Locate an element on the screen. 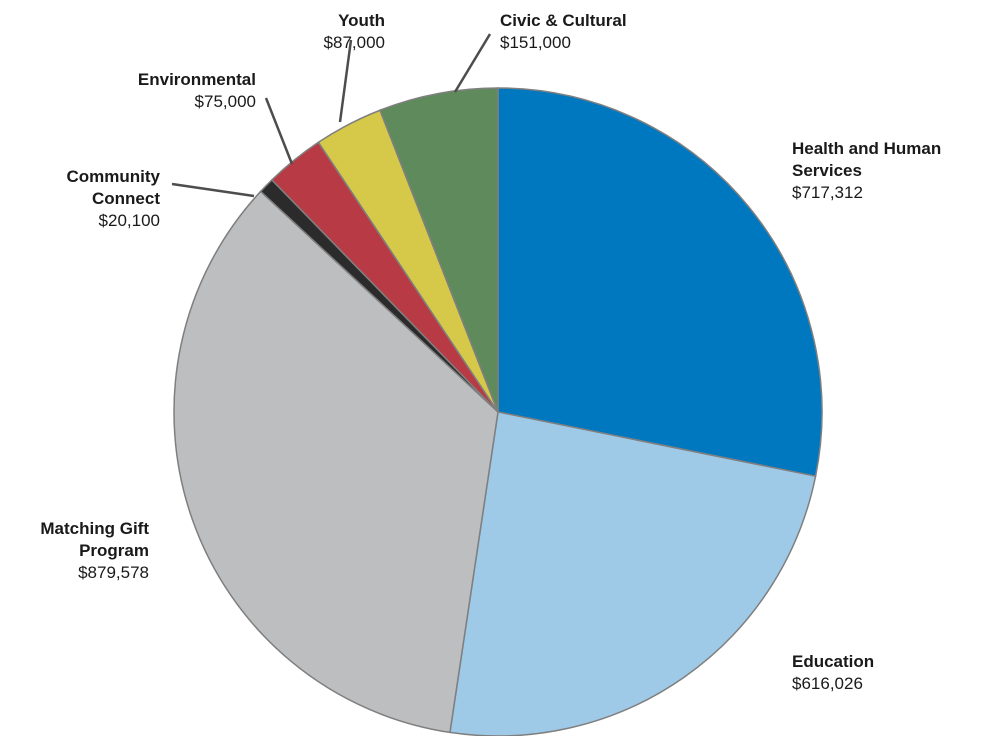 This screenshot has width=984, height=736. slice-value: $616,026 is located at coordinates (827, 683).